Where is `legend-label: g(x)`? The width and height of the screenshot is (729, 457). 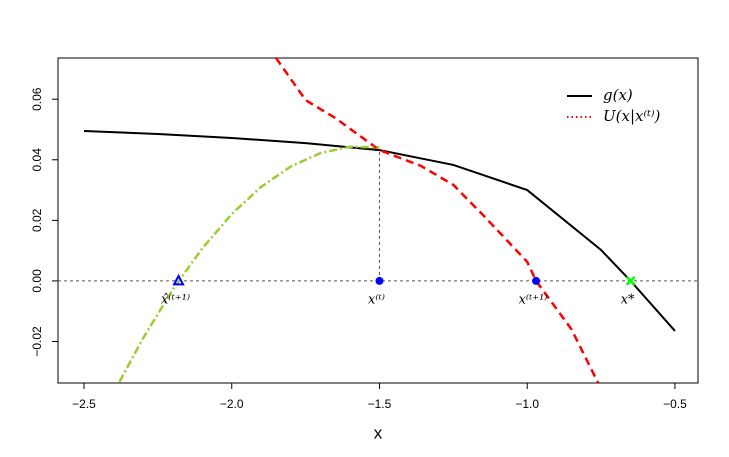 legend-label: g(x) is located at coordinates (618, 95).